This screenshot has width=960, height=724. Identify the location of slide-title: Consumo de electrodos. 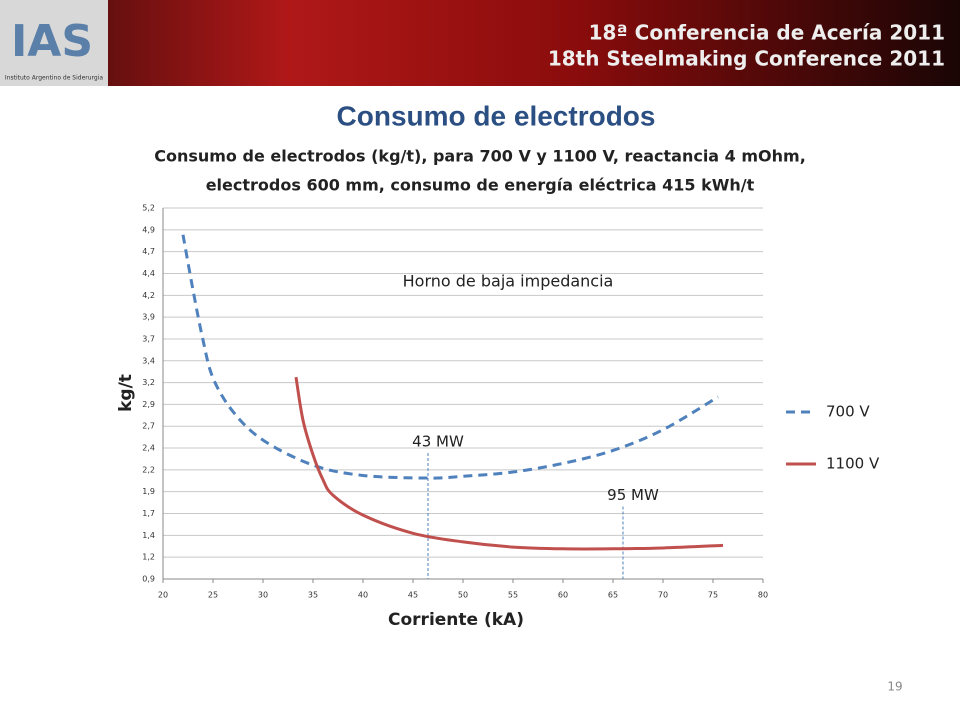
(496, 115).